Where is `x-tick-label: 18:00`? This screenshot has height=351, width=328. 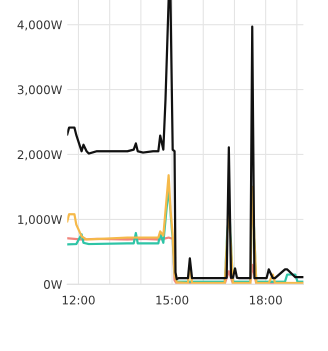
x-tick-label: 18:00 is located at coordinates (266, 300).